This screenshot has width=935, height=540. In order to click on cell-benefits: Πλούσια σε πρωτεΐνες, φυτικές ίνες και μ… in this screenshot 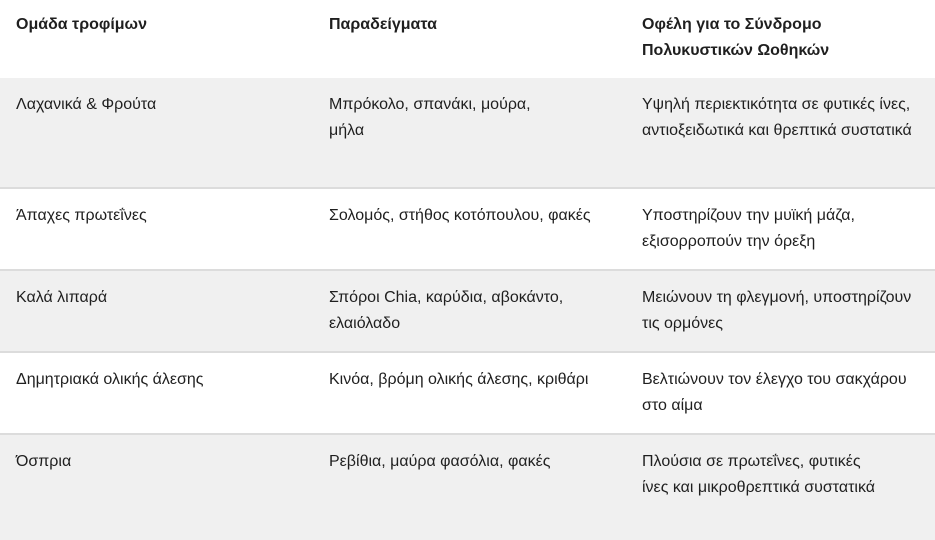, I will do `click(758, 474)`.